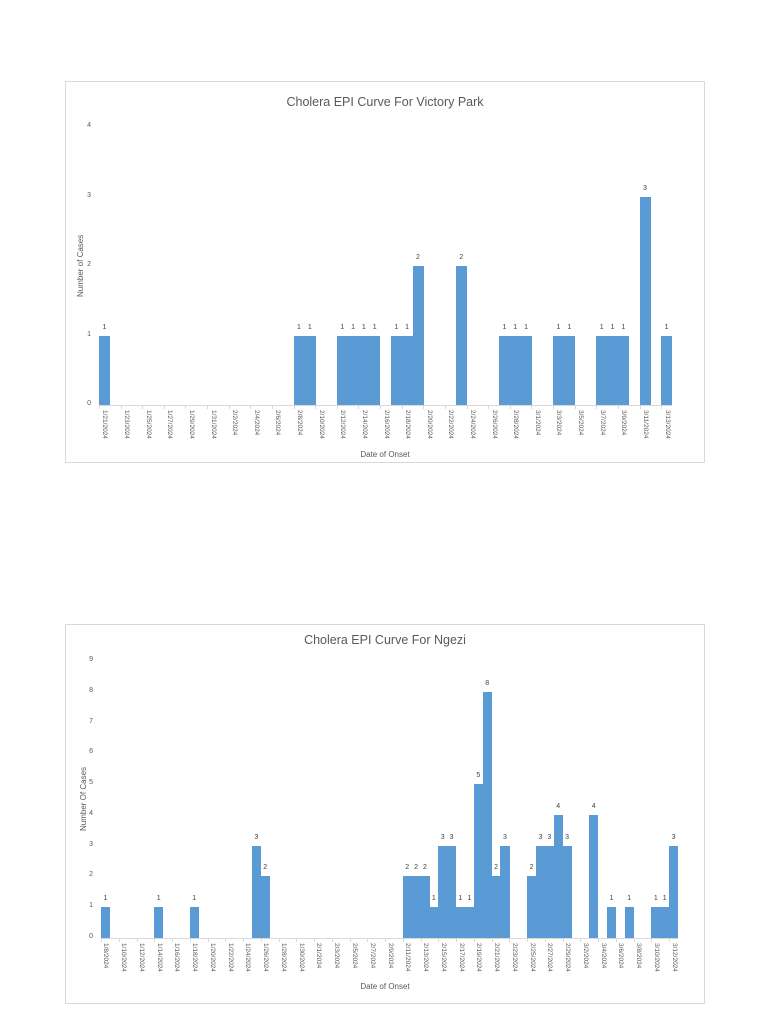 Image resolution: width=768 pixels, height=1024 pixels. Describe the element at coordinates (645, 424) in the screenshot. I see `x-tick-label: 3/11/2024` at that location.